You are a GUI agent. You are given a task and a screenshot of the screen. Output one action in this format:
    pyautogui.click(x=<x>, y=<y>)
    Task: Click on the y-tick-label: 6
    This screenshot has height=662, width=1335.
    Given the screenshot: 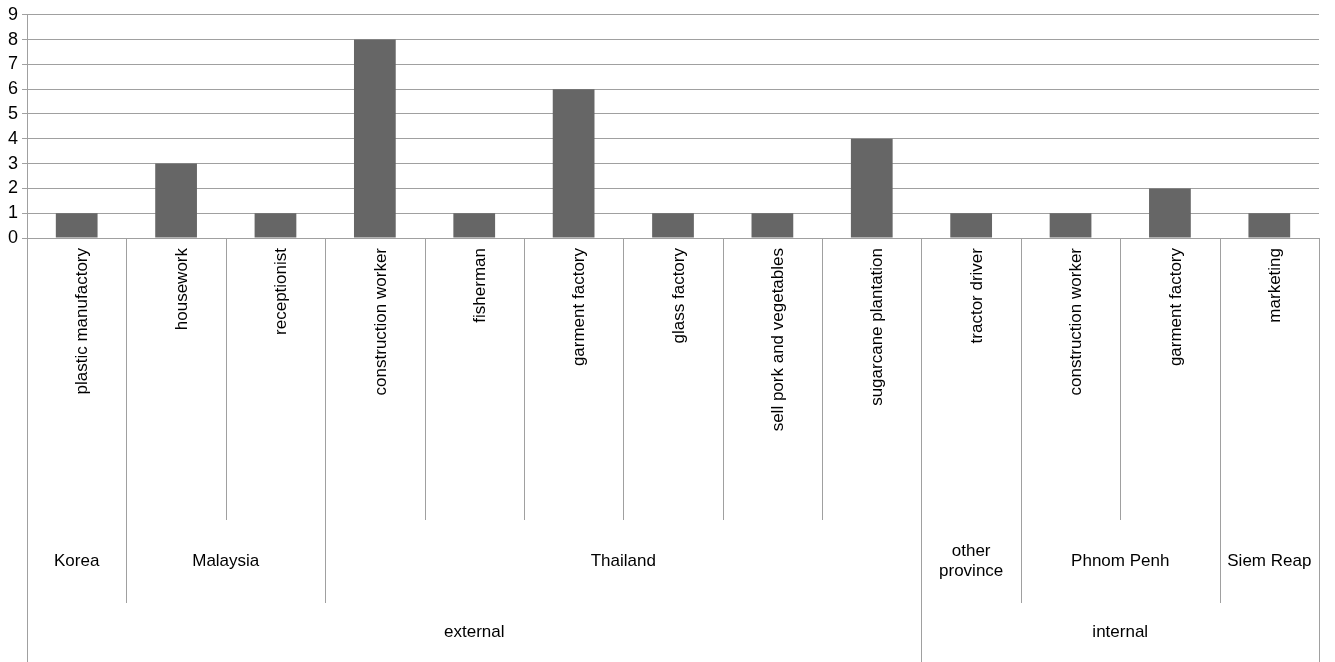 What is the action you would take?
    pyautogui.click(x=13, y=88)
    